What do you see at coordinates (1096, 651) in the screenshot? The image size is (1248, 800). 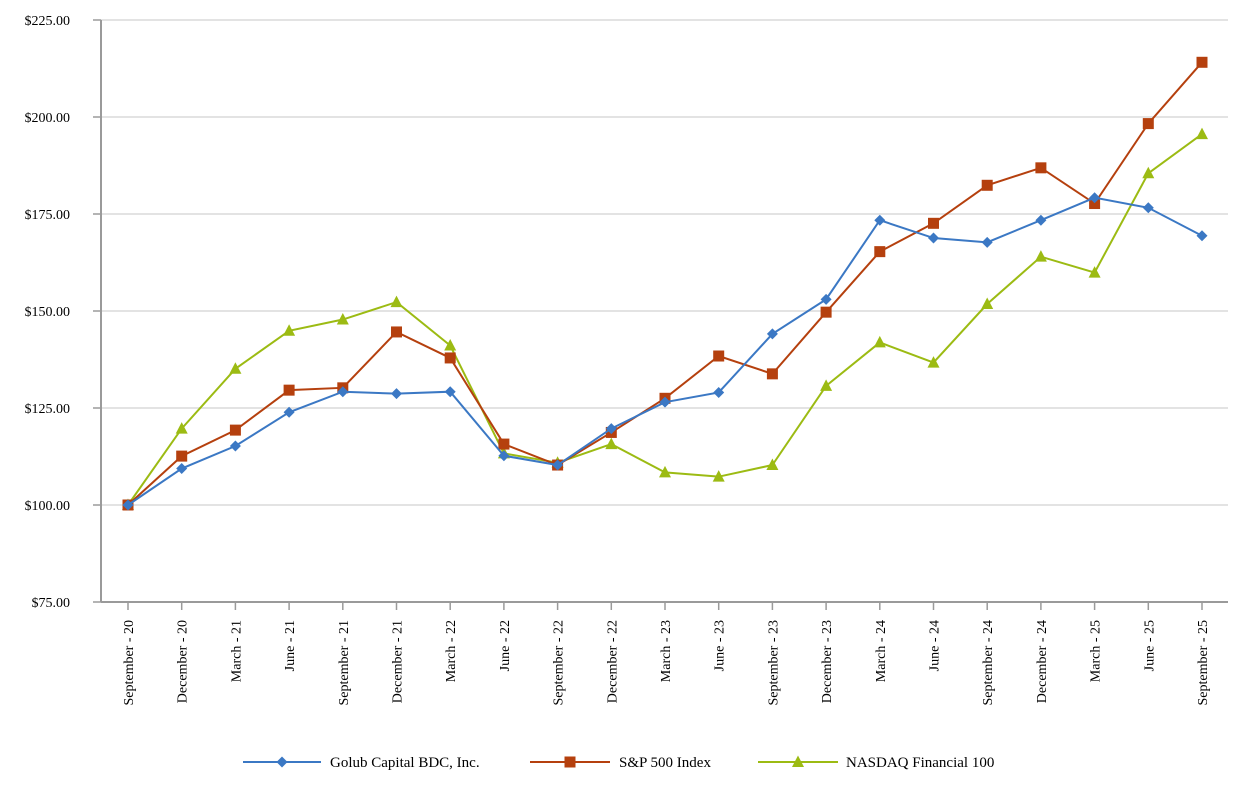 I see `x-tick-label: March - 25` at bounding box center [1096, 651].